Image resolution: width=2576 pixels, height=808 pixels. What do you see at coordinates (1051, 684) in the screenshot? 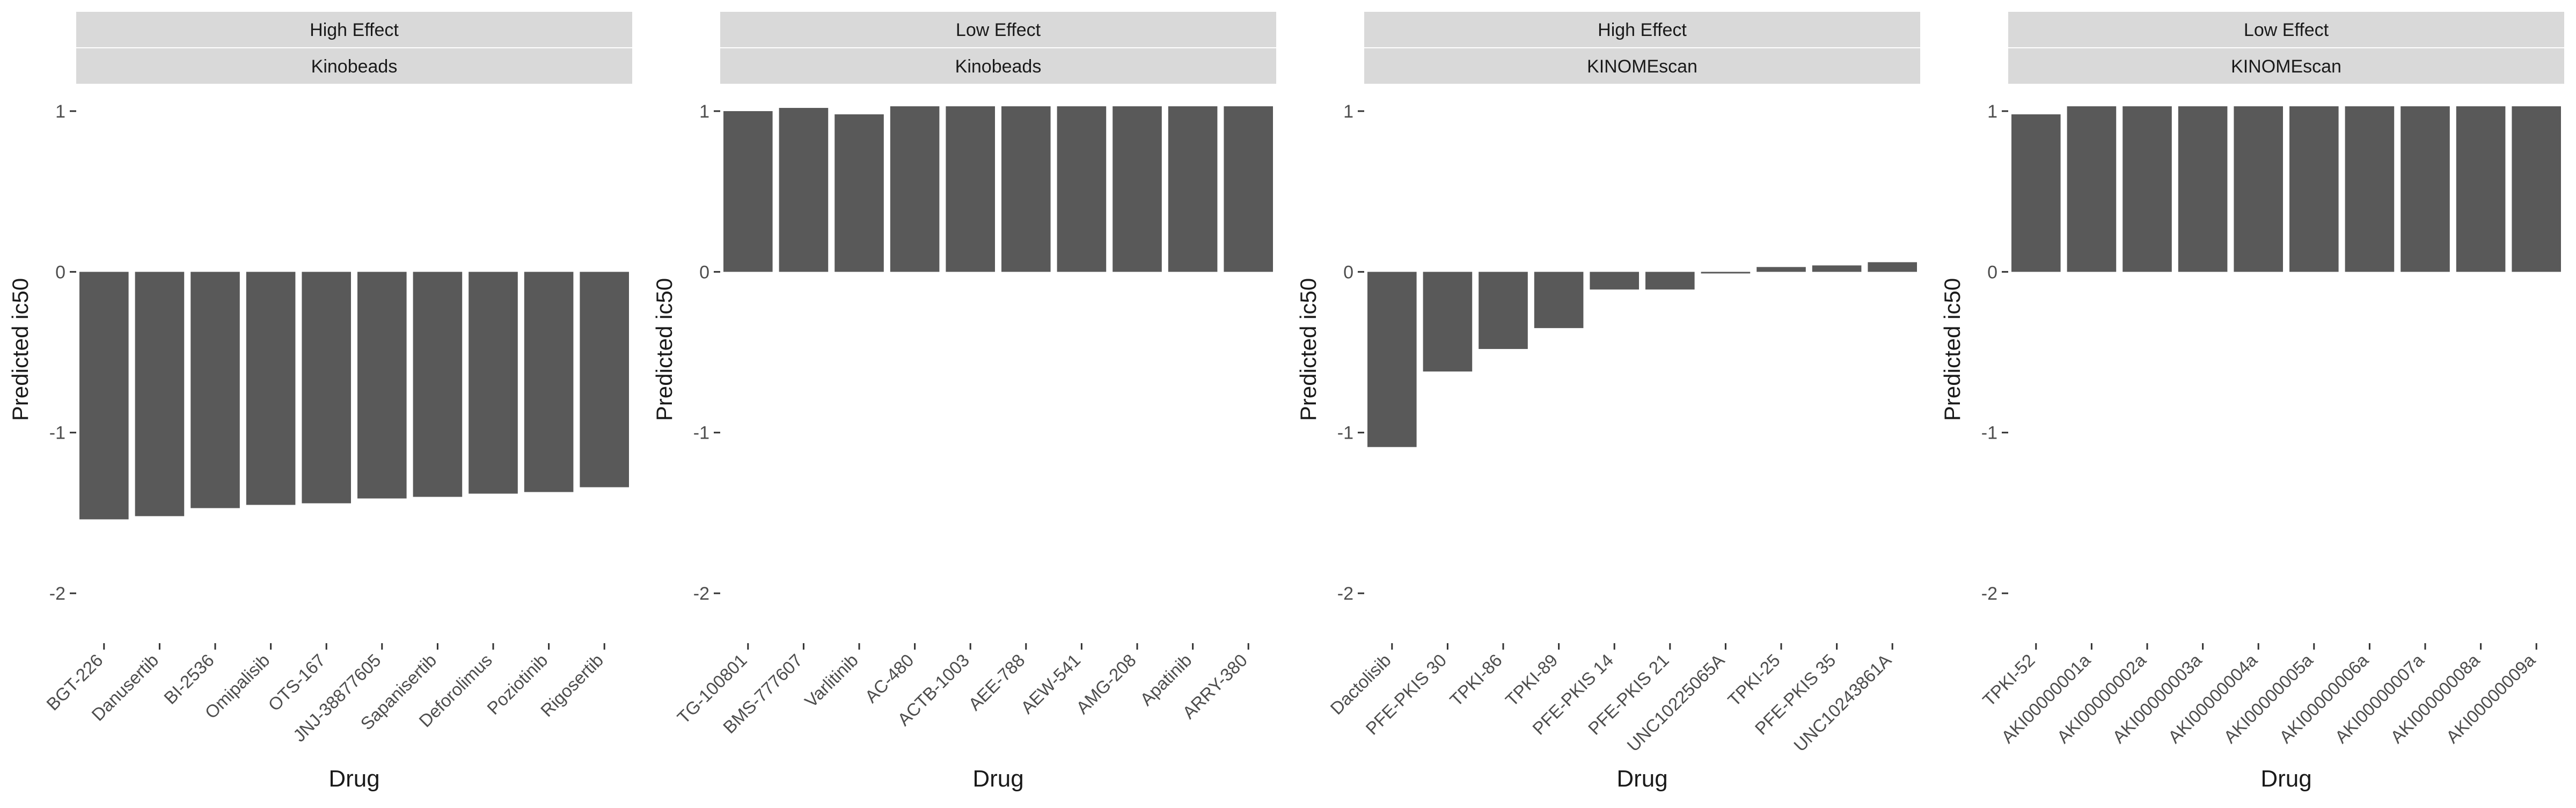
I see `x-tick-label: AEW-541` at bounding box center [1051, 684].